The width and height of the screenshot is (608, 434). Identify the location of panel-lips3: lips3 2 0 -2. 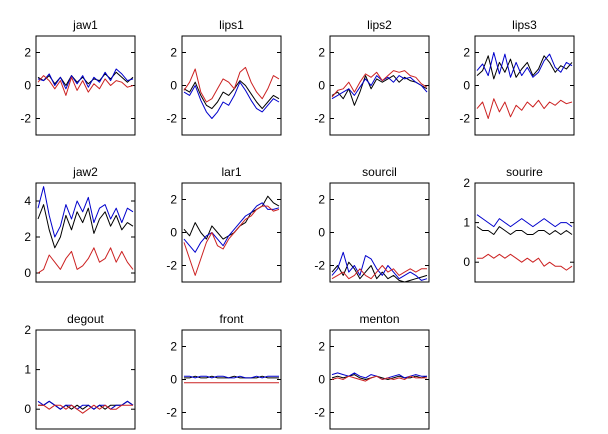
(517, 77).